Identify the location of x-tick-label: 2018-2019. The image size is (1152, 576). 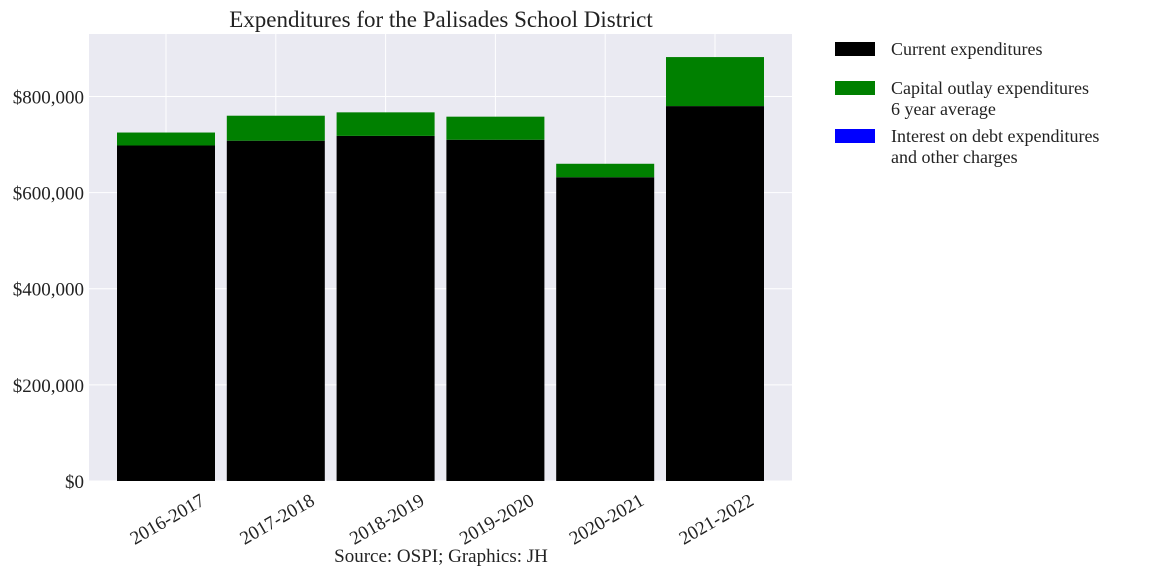
(387, 519).